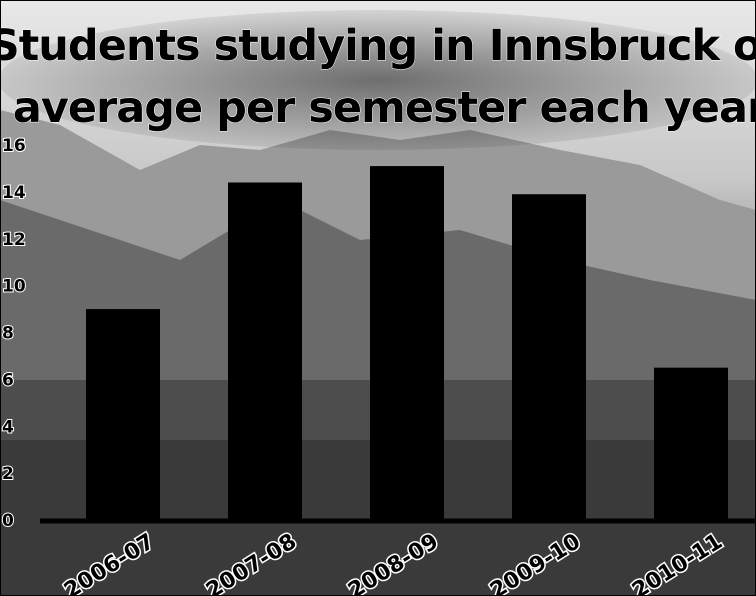  What do you see at coordinates (14, 193) in the screenshot?
I see `y-tick-label: 14` at bounding box center [14, 193].